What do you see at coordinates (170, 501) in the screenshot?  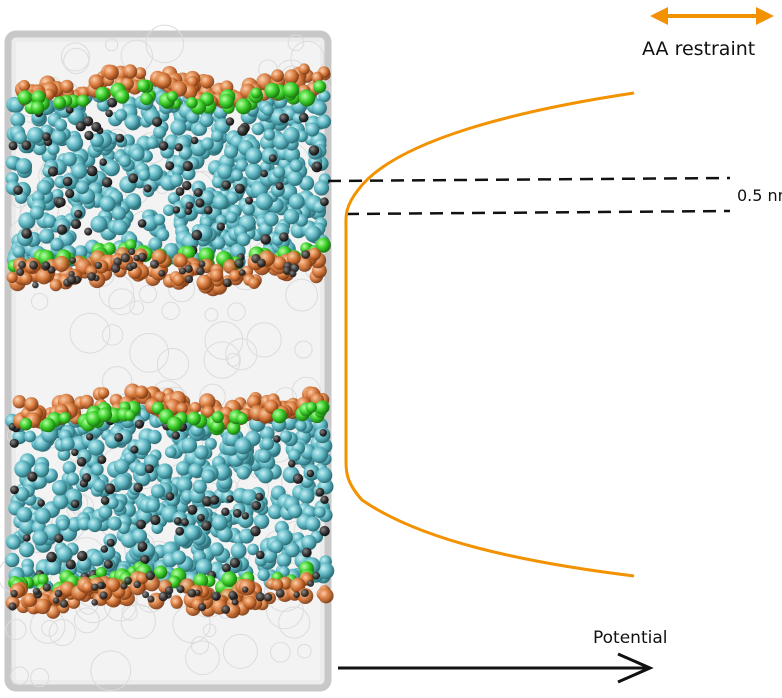 I see `lower-membrane` at bounding box center [170, 501].